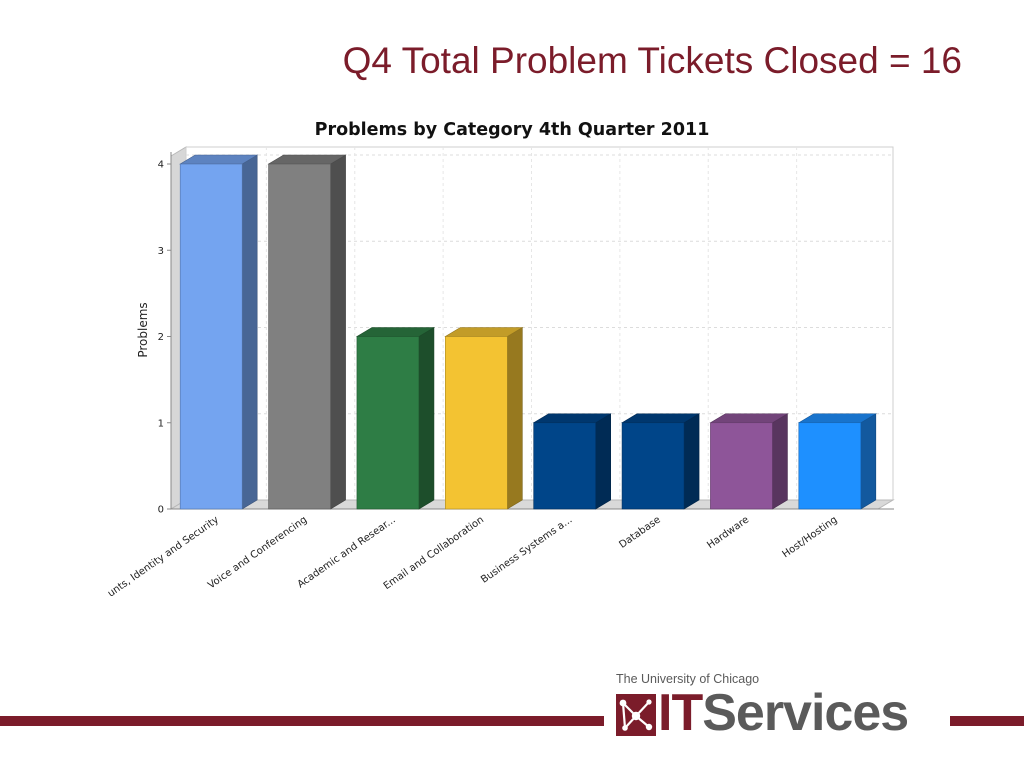  Describe the element at coordinates (161, 251) in the screenshot. I see `y-tick-label: 3` at that location.